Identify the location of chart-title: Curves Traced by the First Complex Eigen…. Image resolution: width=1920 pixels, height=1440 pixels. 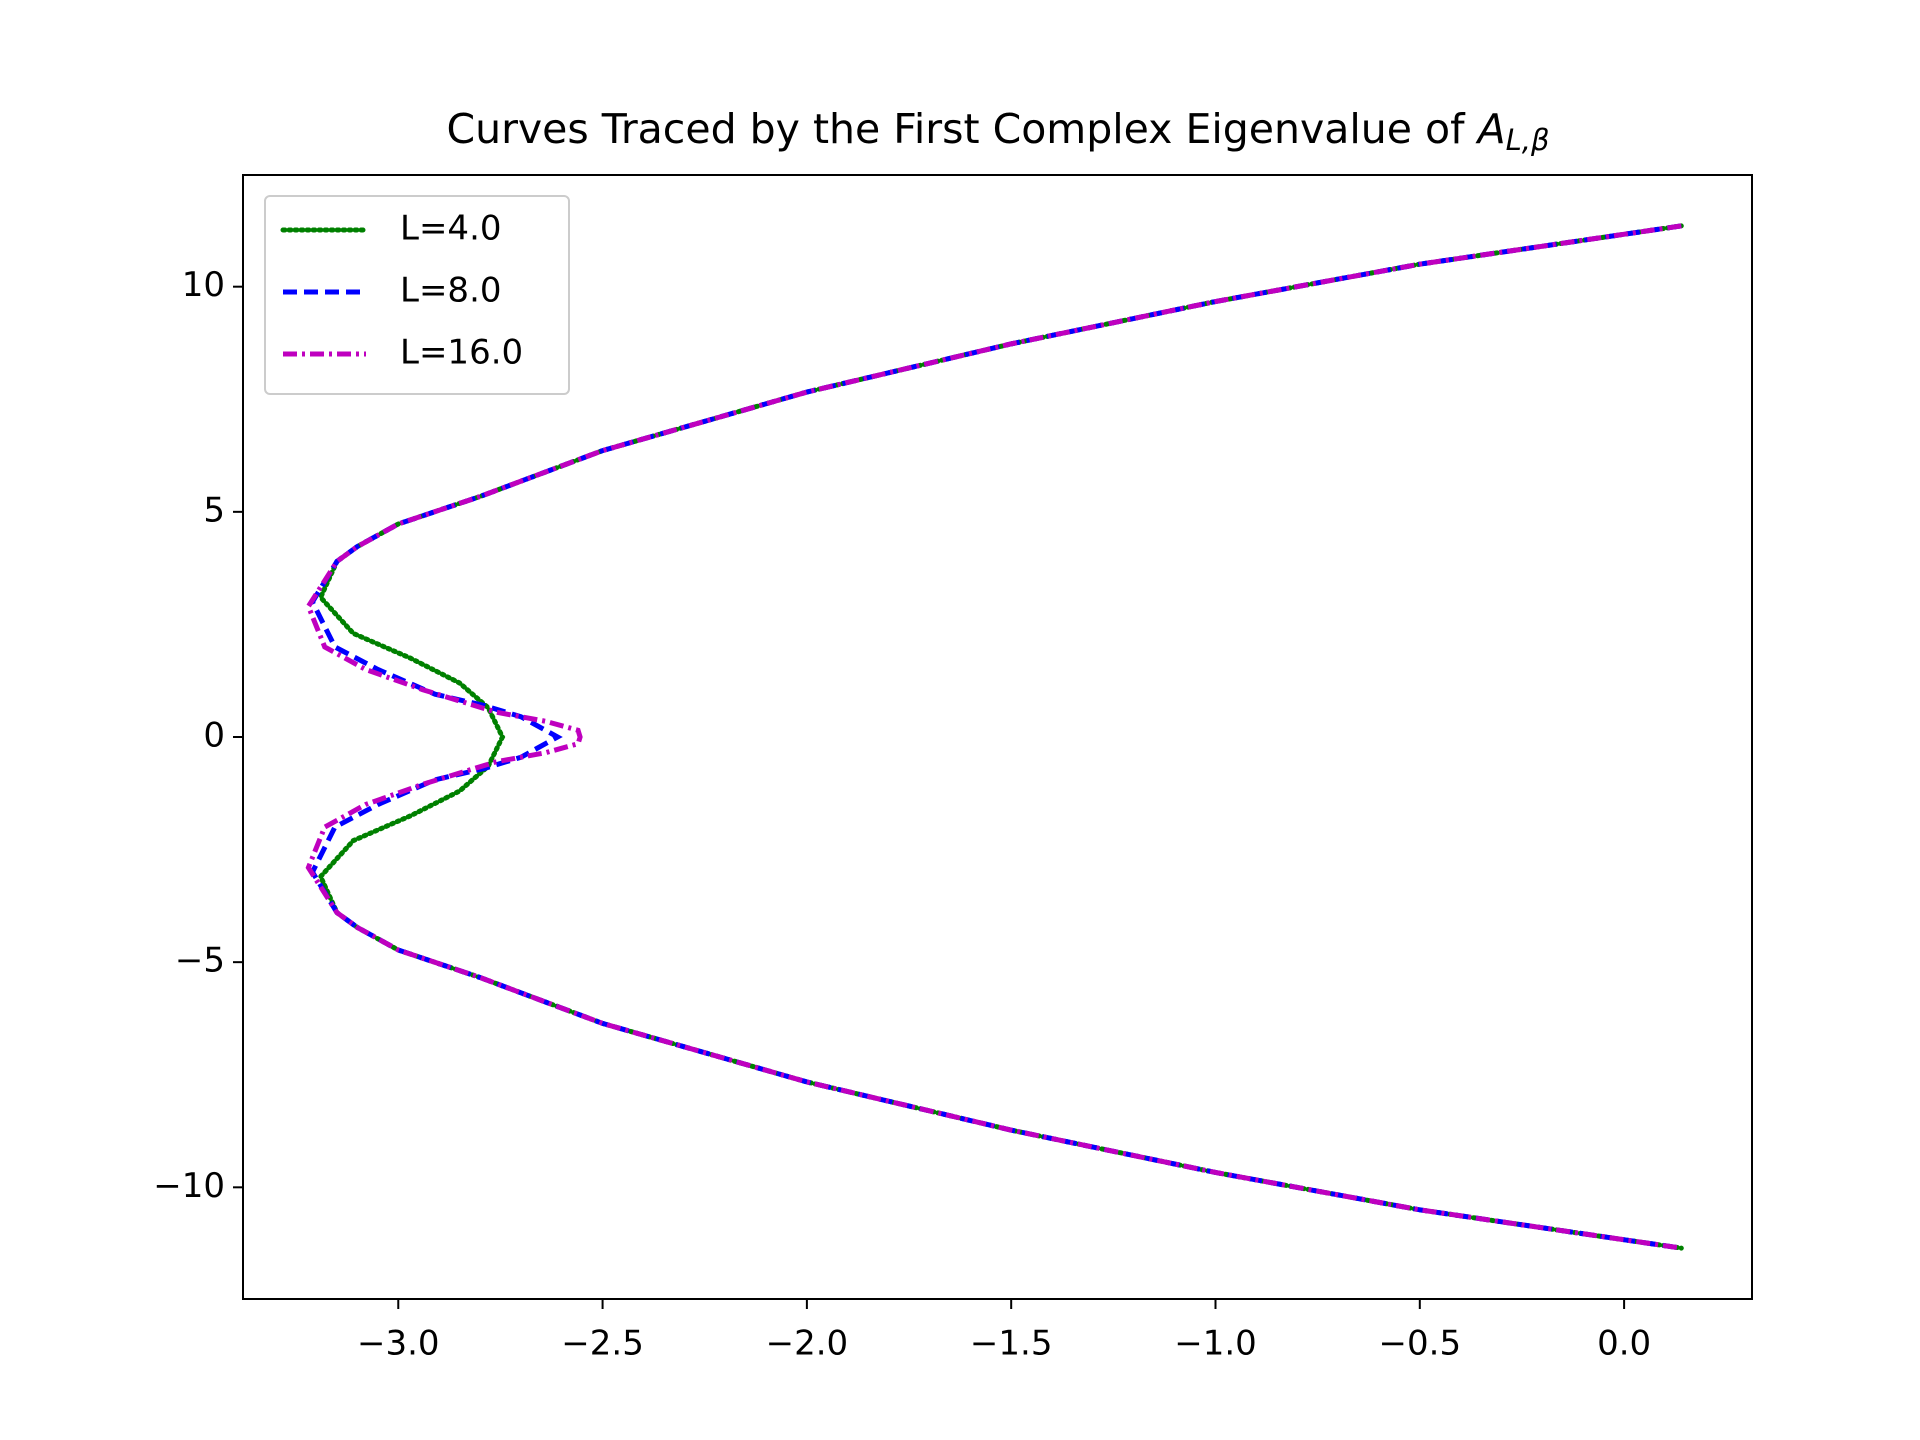
(997, 131).